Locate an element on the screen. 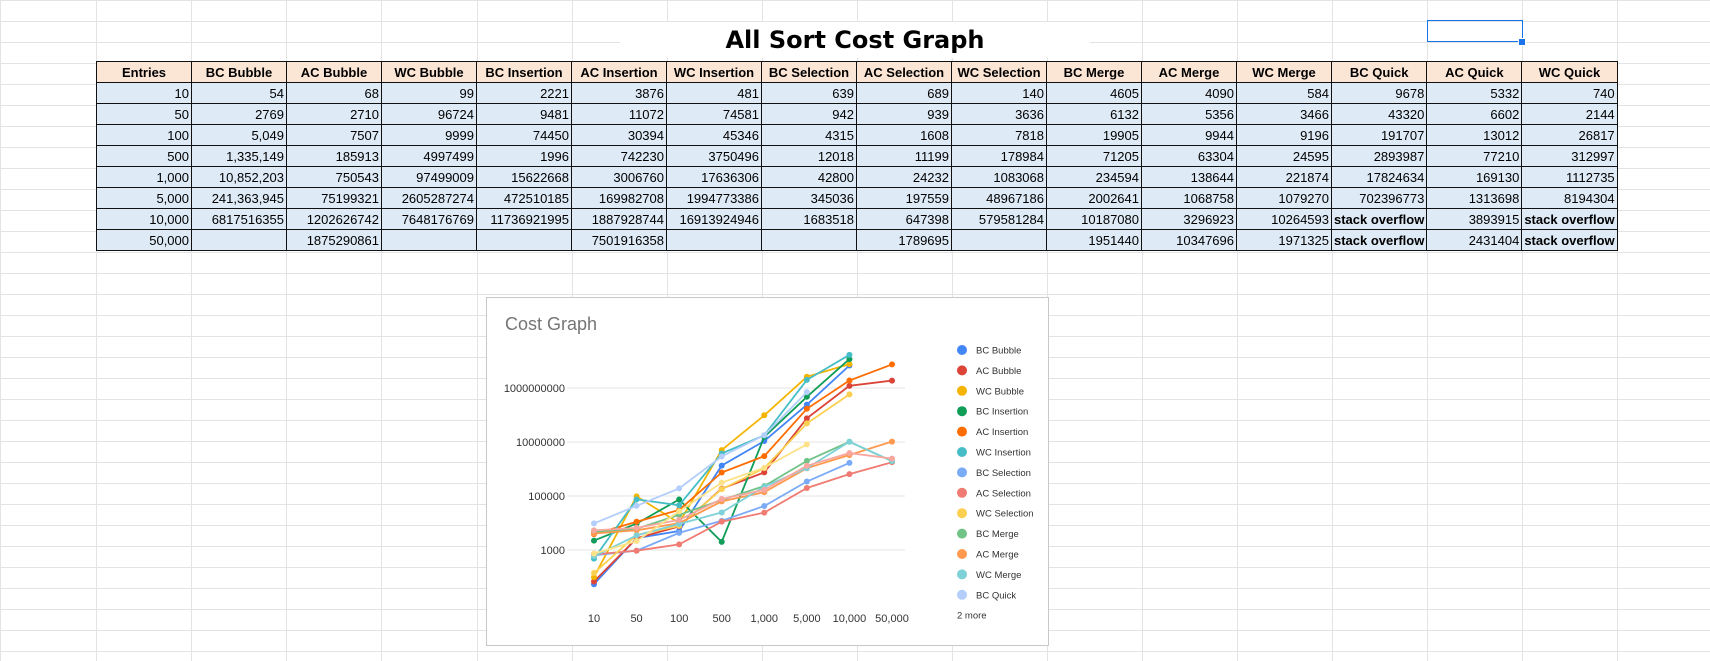 This screenshot has width=1710, height=661. legend-item-label: AC Merge is located at coordinates (997, 555).